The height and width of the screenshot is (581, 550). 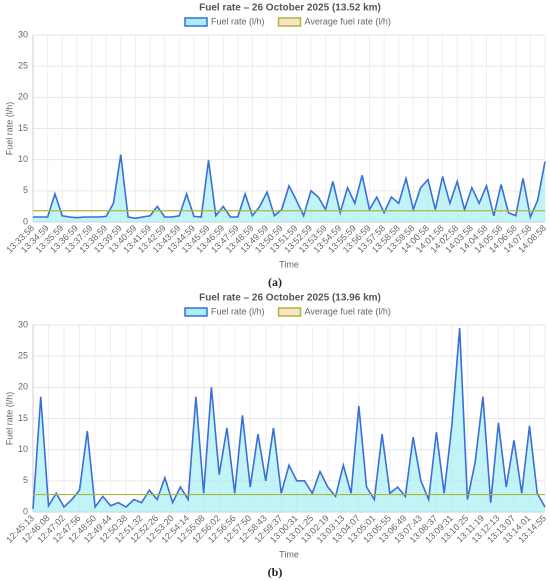 What do you see at coordinates (290, 8) in the screenshot?
I see `chart-title: Fuel rate – 26 October 2025 (13.52 km)` at bounding box center [290, 8].